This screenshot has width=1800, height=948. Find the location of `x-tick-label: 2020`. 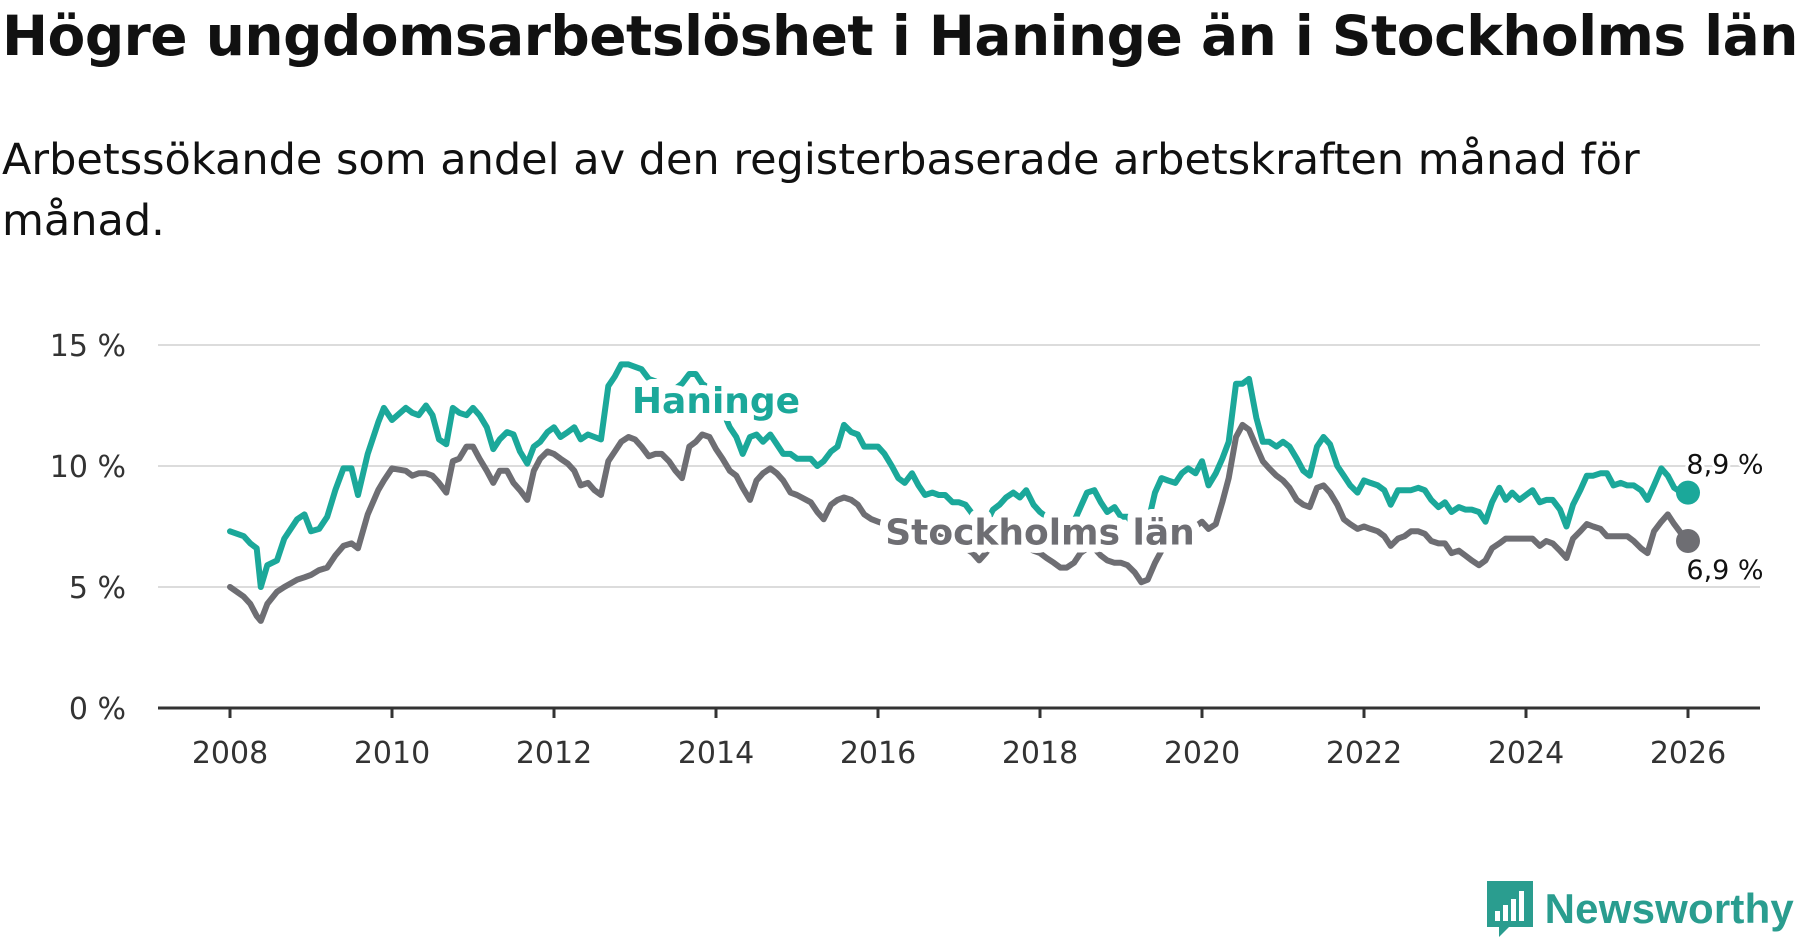

x-tick-label: 2020 is located at coordinates (1202, 753).